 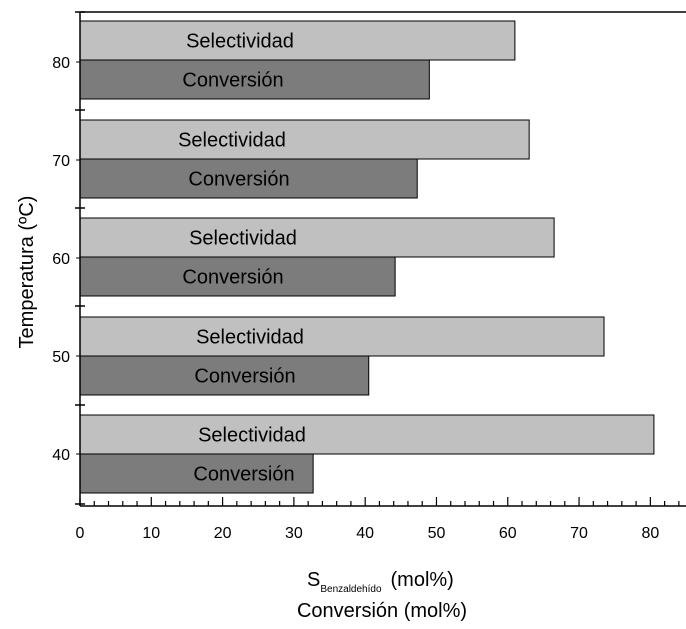 What do you see at coordinates (650, 533) in the screenshot?
I see `x-tick-label: 80` at bounding box center [650, 533].